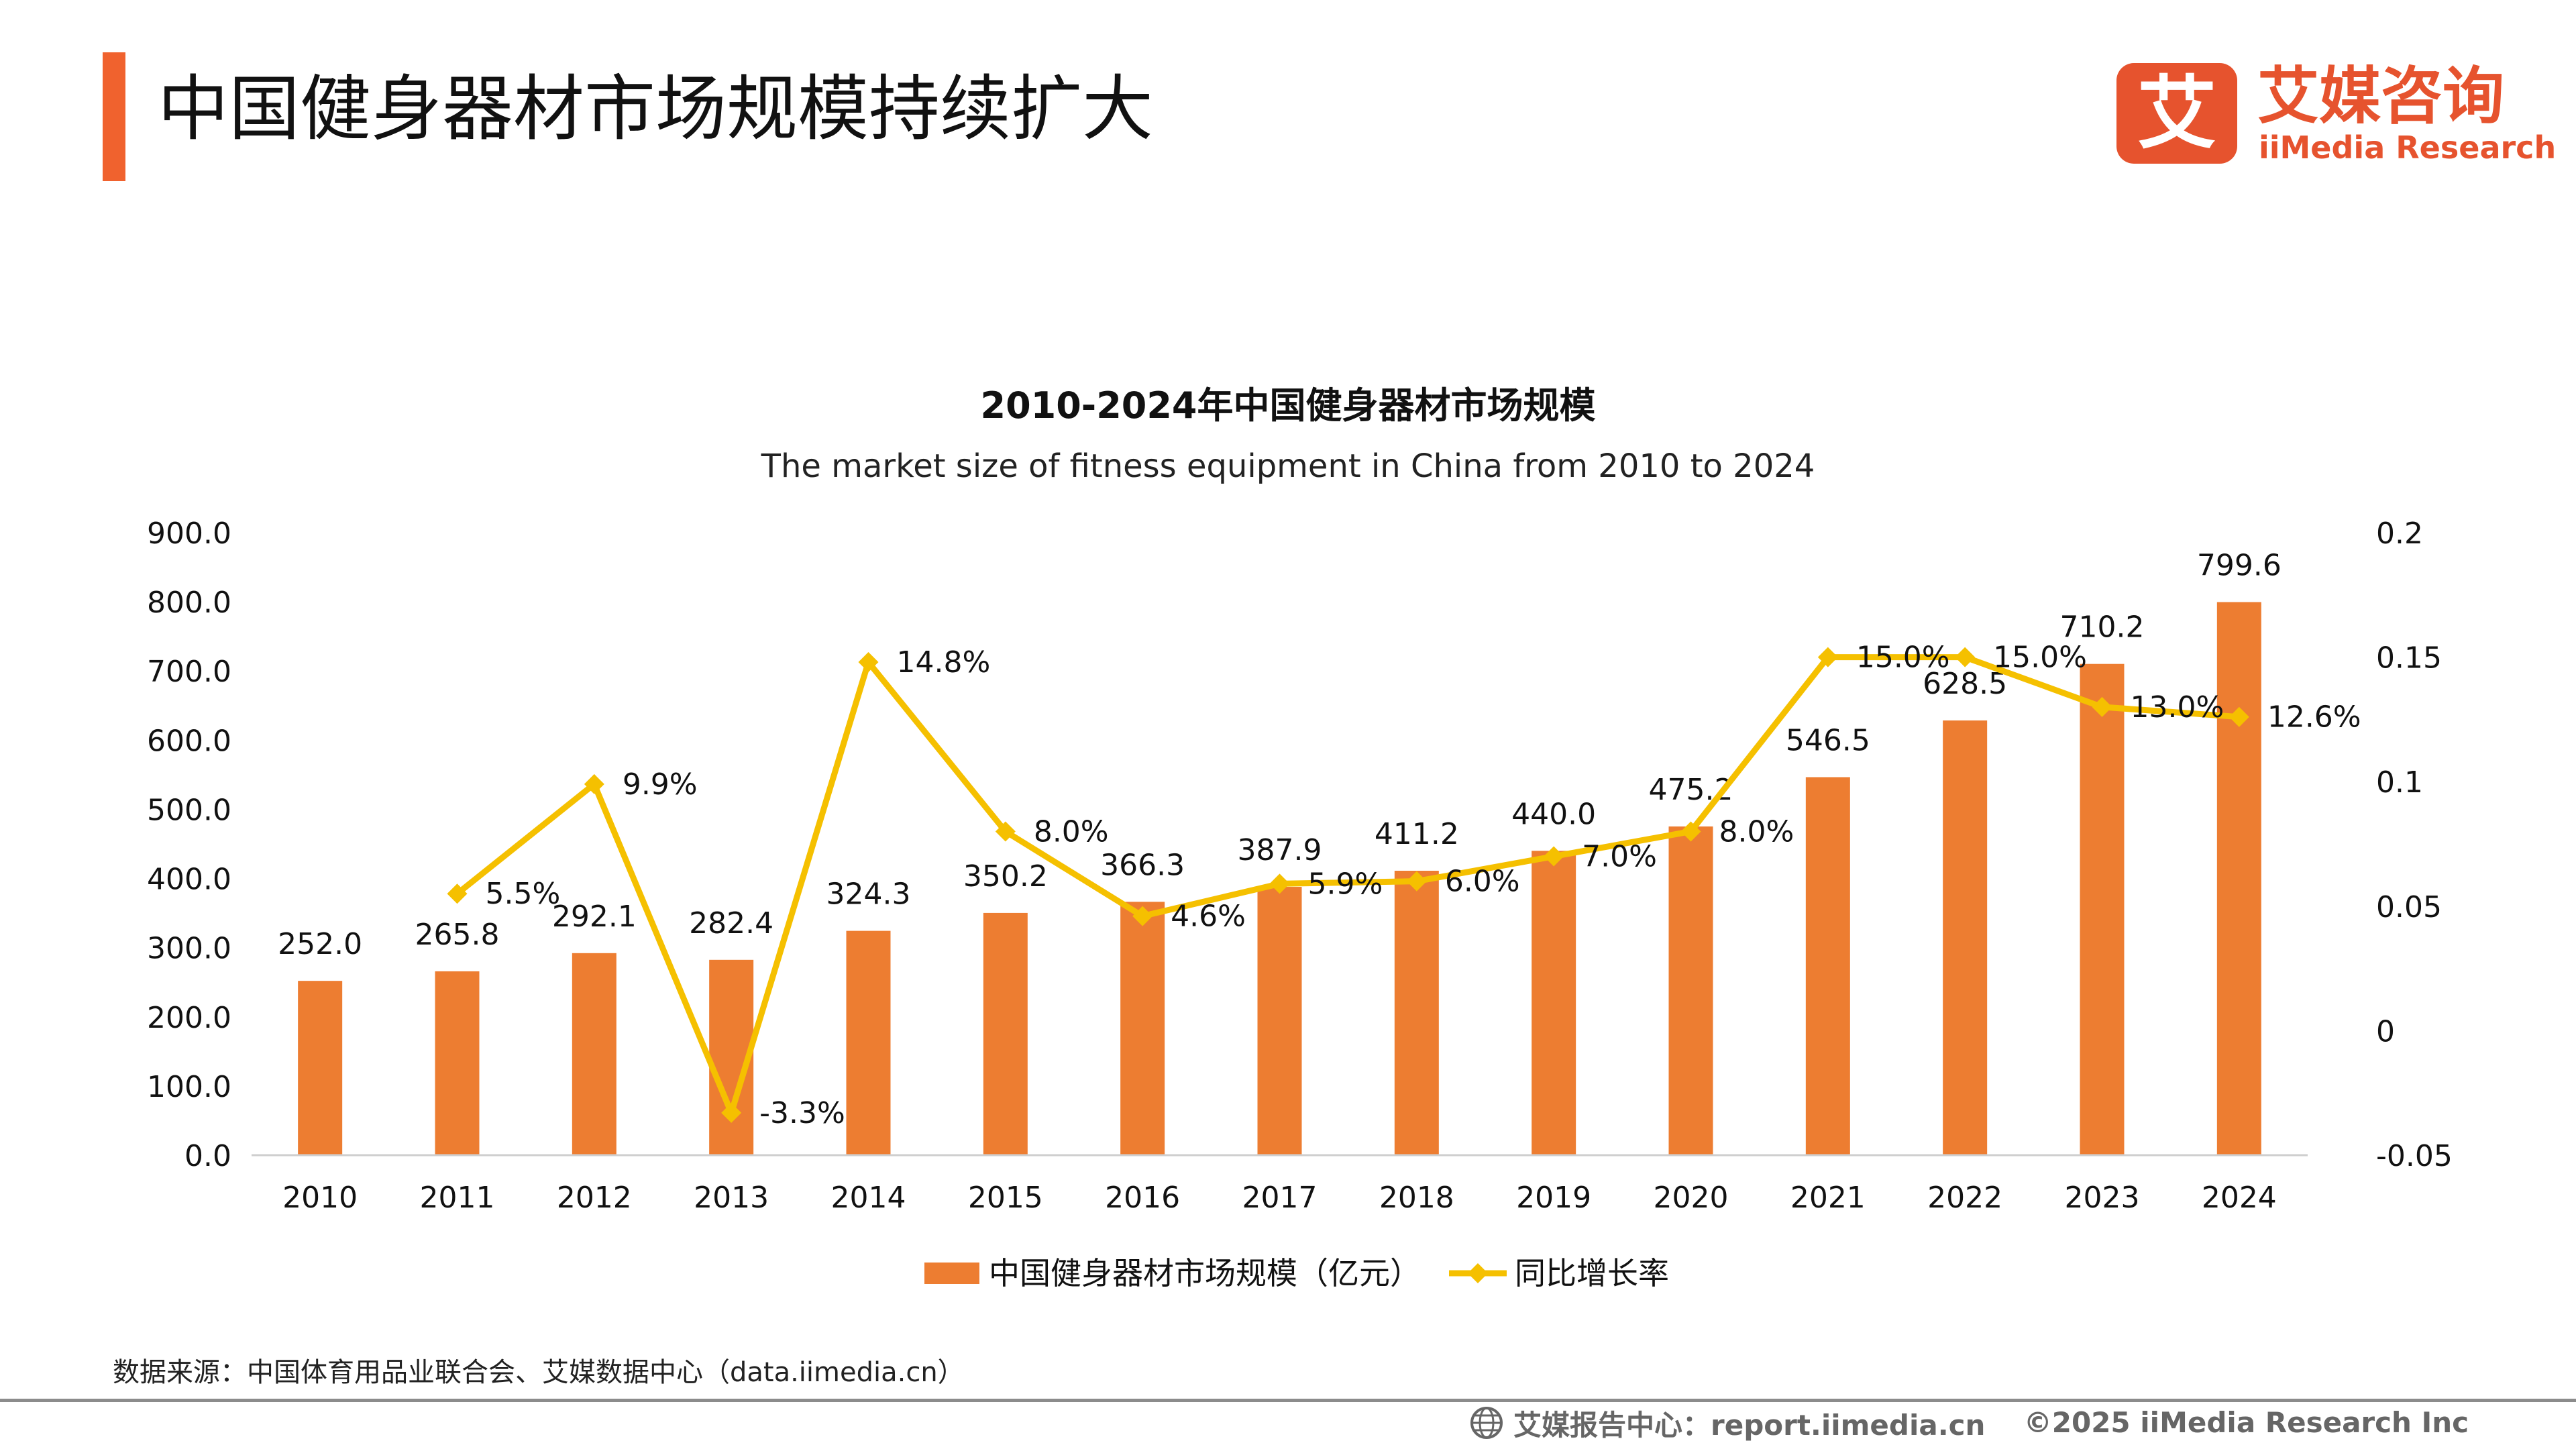 The height and width of the screenshot is (1449, 2576). I want to click on bar-value-label: 292.1, so click(594, 917).